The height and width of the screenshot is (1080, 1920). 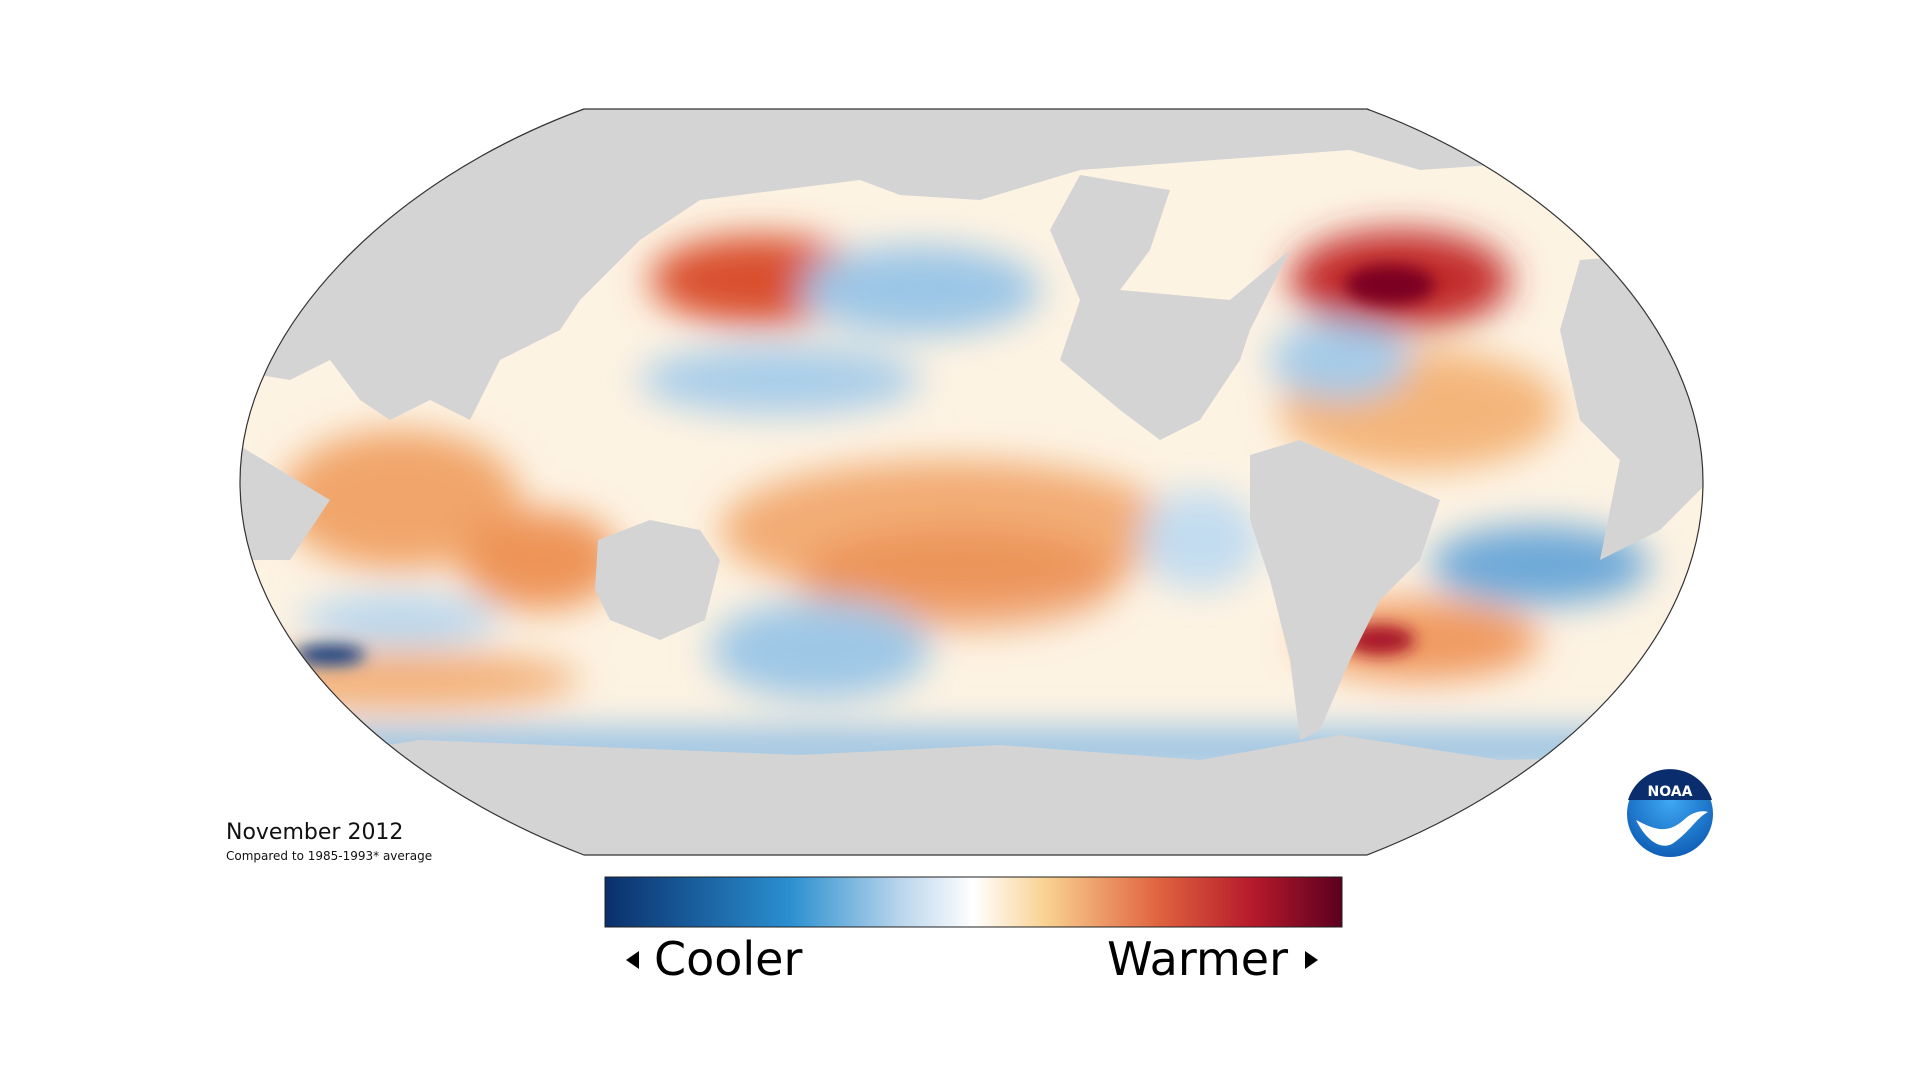 What do you see at coordinates (329, 856) in the screenshot?
I see `map-subtitle: Compared to 1985-1993* average` at bounding box center [329, 856].